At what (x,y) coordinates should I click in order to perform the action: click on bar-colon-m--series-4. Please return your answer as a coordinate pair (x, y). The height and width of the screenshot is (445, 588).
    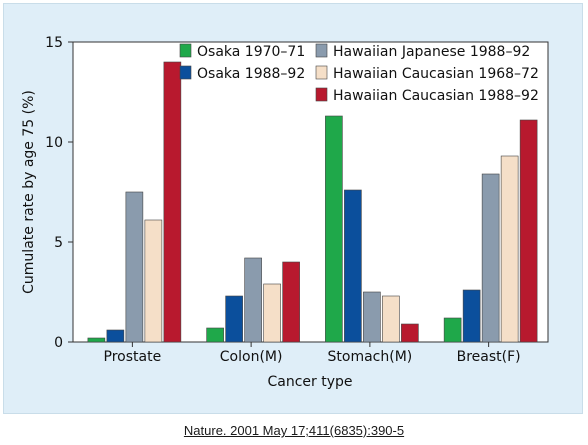
    Looking at the image, I should click on (291, 302).